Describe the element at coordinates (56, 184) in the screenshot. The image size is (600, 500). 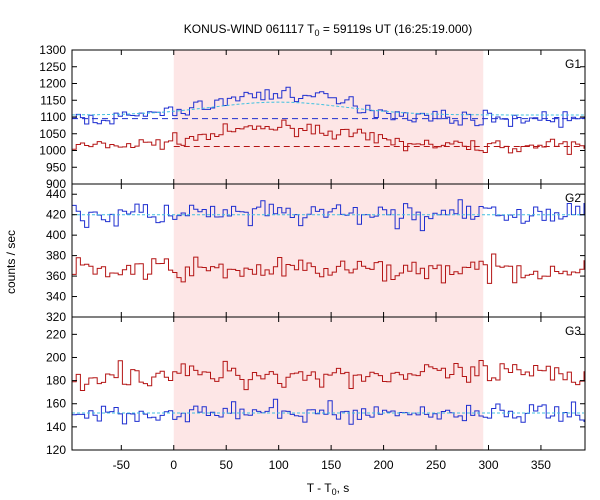
I see `y-tick-label: 900` at that location.